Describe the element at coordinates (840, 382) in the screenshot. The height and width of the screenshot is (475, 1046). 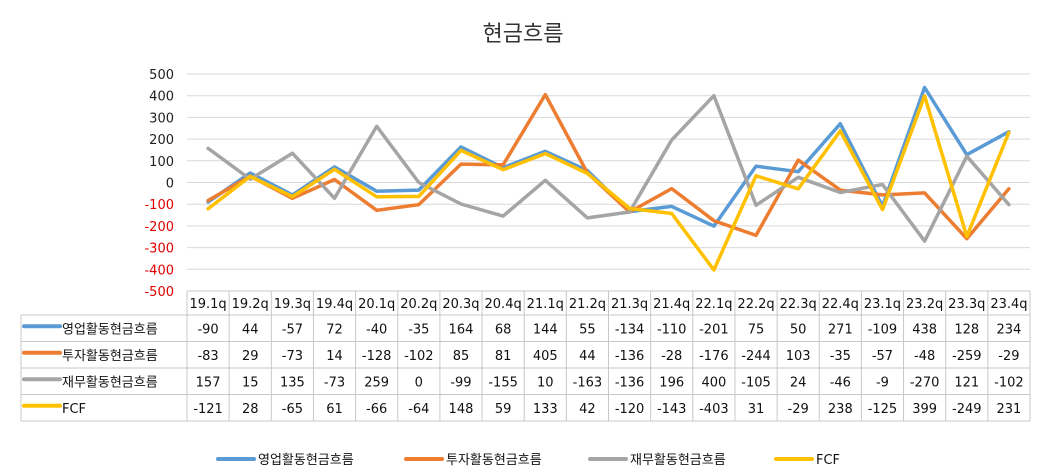
I see `table-cell-value: -46` at that location.